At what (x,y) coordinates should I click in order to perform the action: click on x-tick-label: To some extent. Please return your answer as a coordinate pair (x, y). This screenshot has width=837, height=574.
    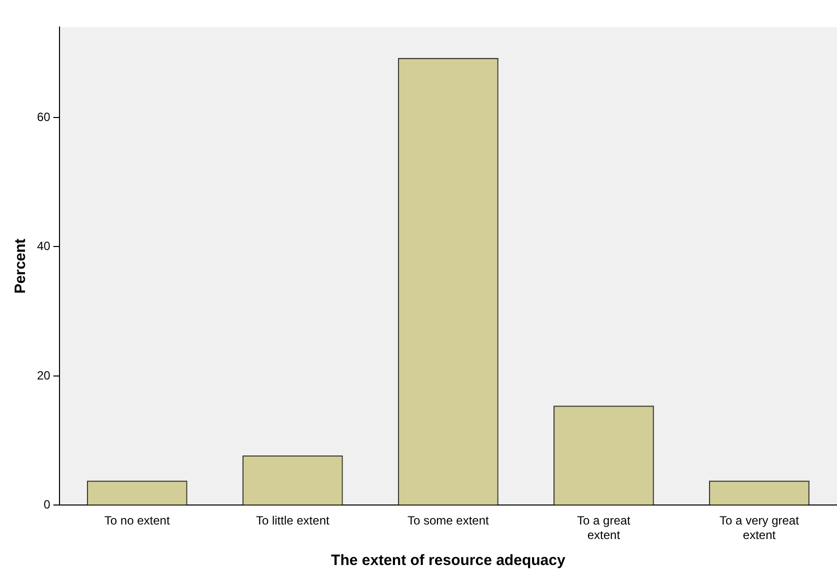
    Looking at the image, I should click on (448, 521).